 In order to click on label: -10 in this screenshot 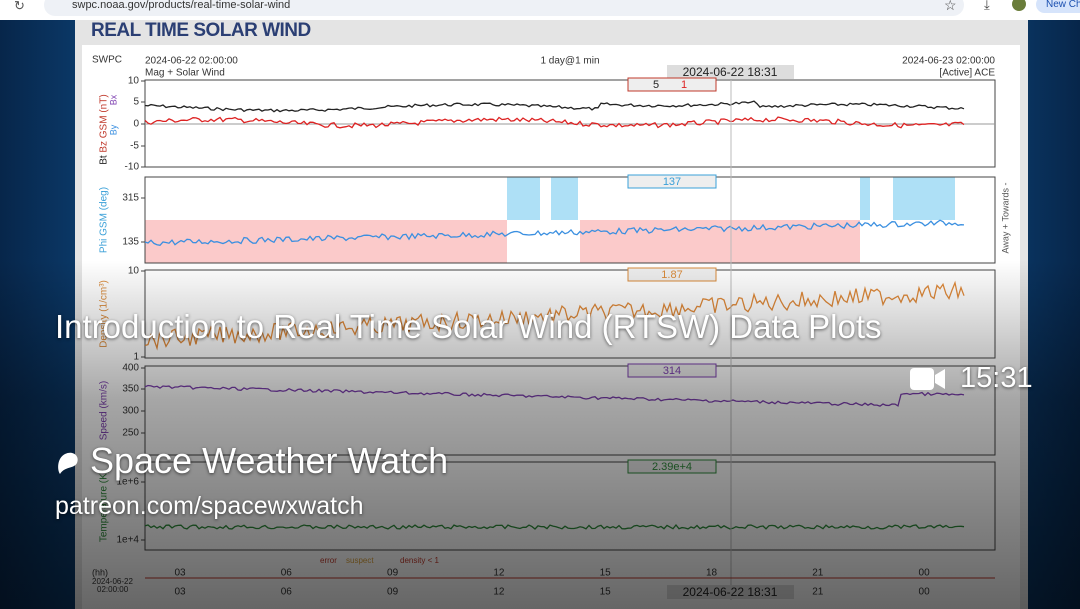, I will do `click(132, 167)`.